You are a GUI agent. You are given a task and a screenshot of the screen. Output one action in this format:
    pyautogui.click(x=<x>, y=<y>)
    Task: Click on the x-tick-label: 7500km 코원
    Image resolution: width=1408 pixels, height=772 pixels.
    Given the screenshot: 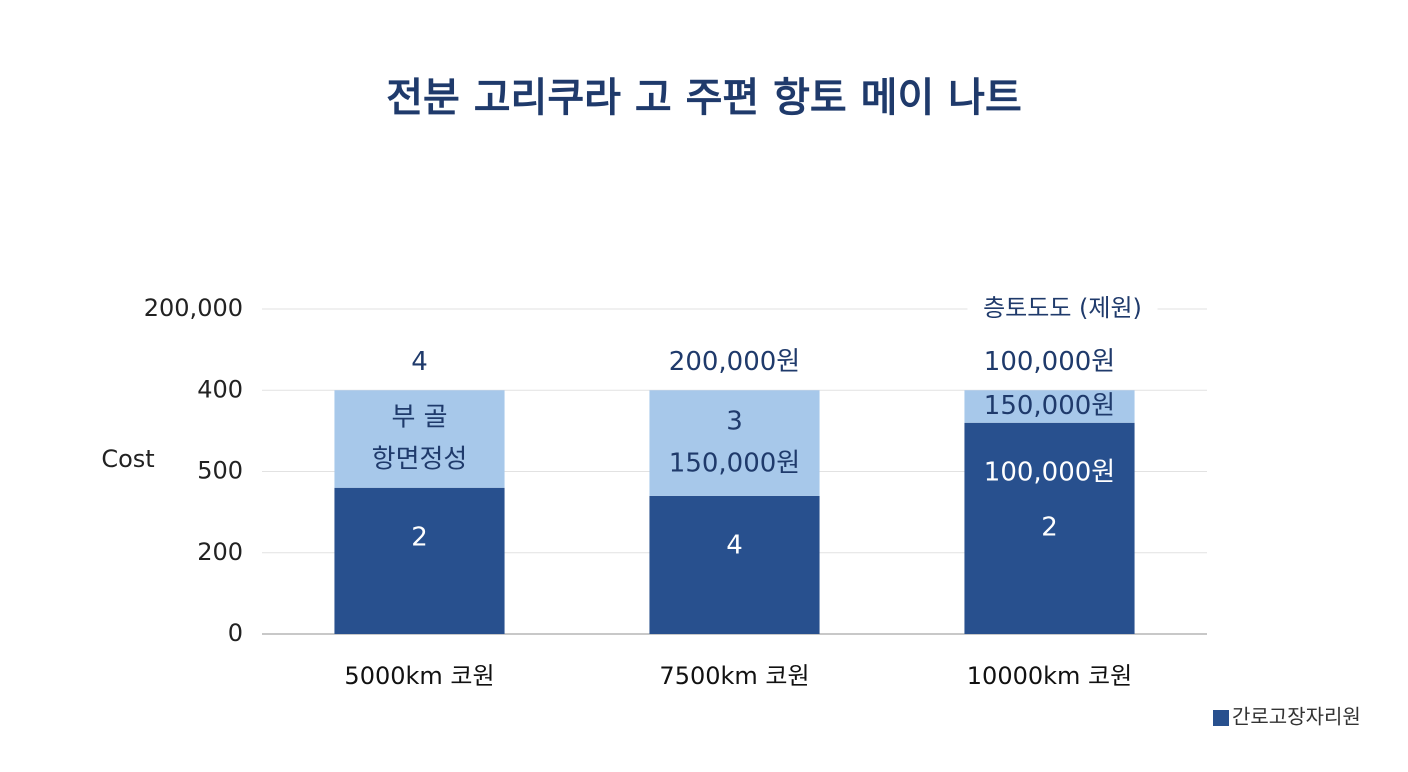 What is the action you would take?
    pyautogui.click(x=734, y=676)
    